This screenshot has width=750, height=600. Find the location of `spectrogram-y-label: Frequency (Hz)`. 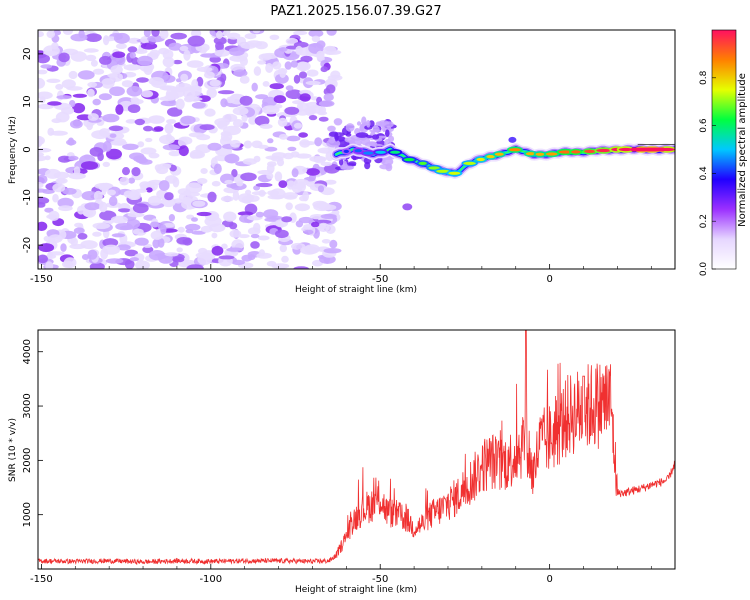

spectrogram-y-label: Frequency (Hz) is located at coordinates (13, 150).